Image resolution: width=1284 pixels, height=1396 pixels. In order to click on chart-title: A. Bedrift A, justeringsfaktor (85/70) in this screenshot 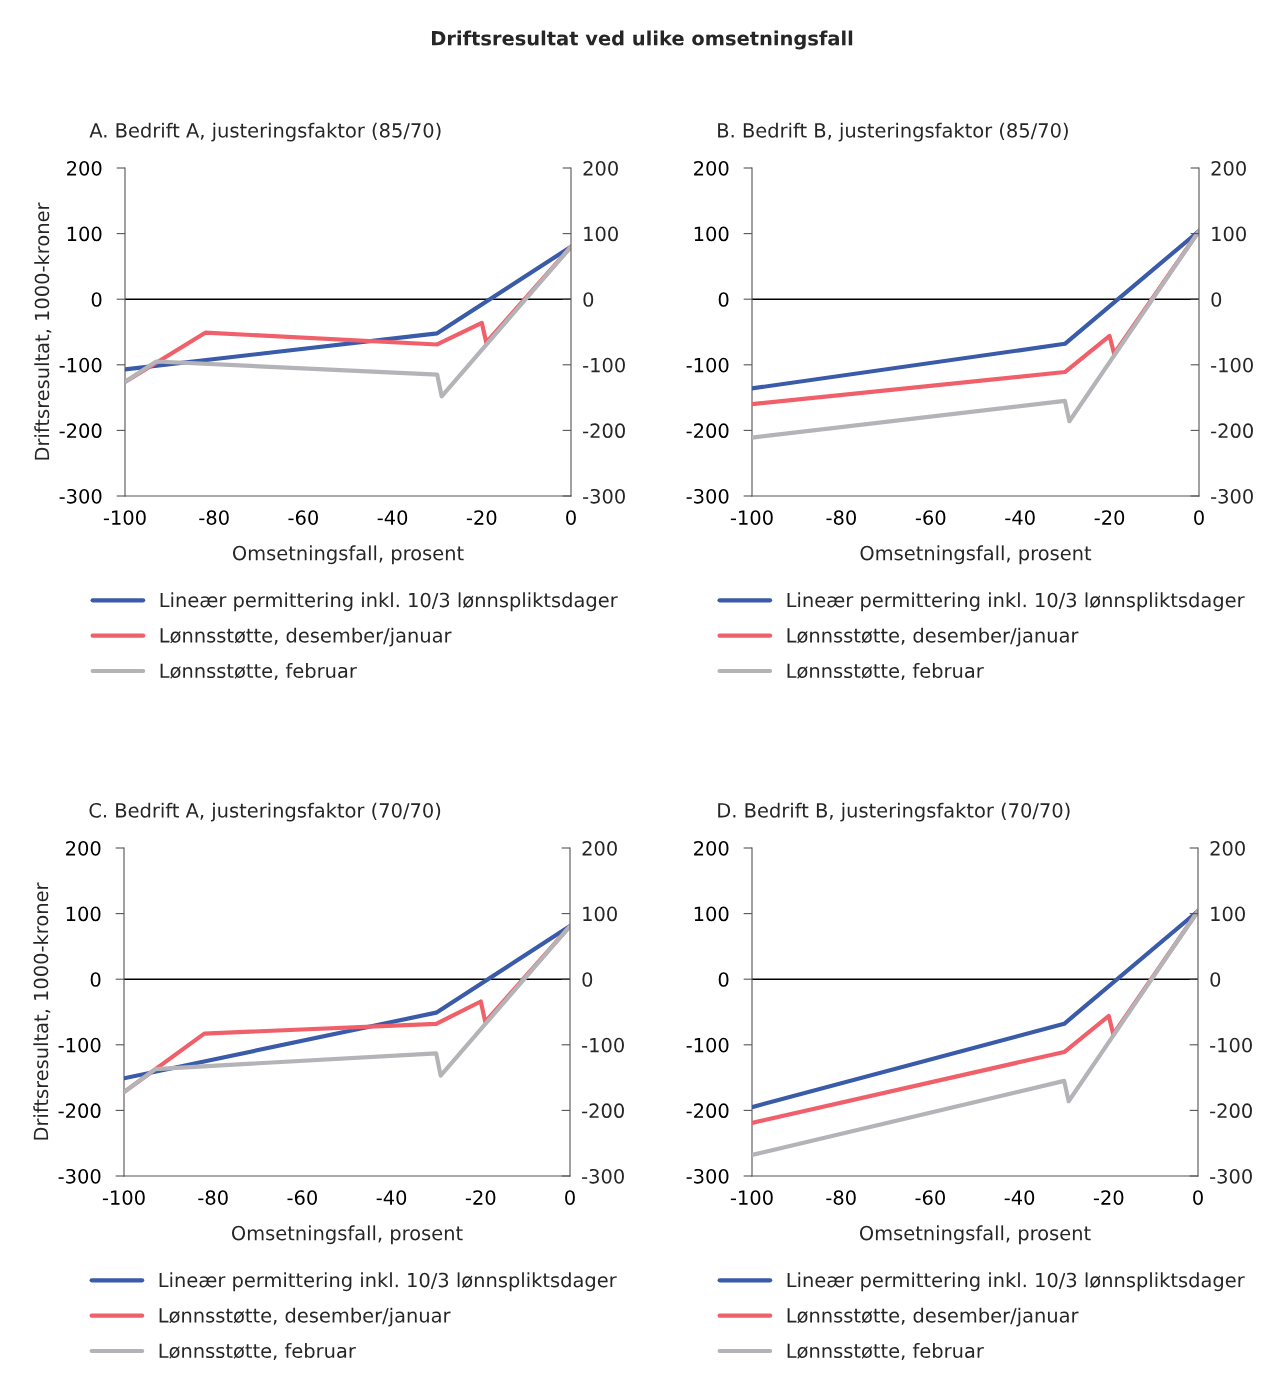, I will do `click(265, 132)`.